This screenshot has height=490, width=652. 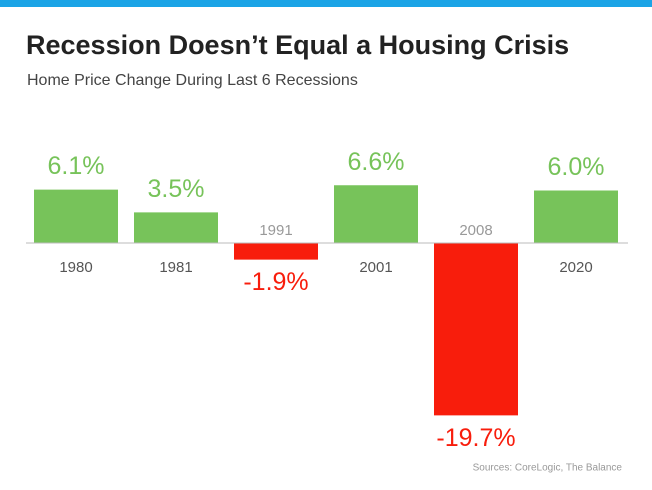 What do you see at coordinates (326, 3) in the screenshot?
I see `top-stripe` at bounding box center [326, 3].